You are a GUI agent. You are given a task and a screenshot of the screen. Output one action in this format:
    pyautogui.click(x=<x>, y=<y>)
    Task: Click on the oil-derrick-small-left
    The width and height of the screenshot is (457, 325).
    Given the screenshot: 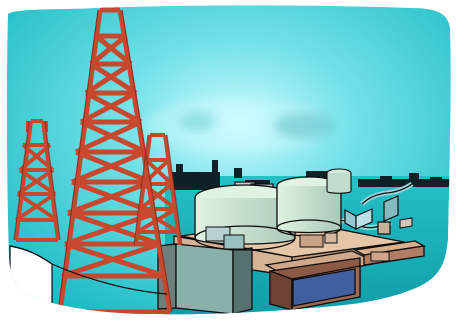 What is the action you would take?
    pyautogui.click(x=37, y=180)
    